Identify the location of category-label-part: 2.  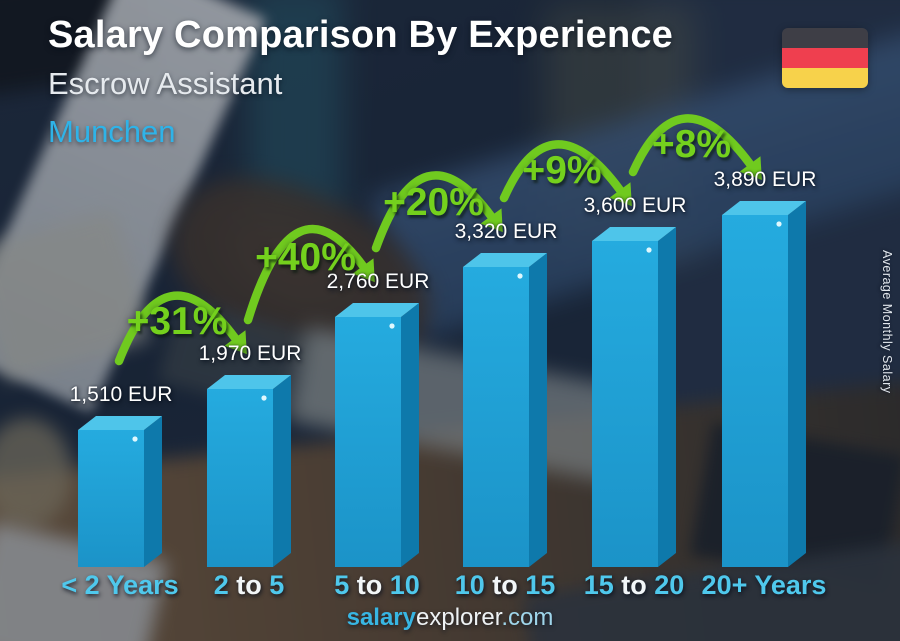
(221, 585).